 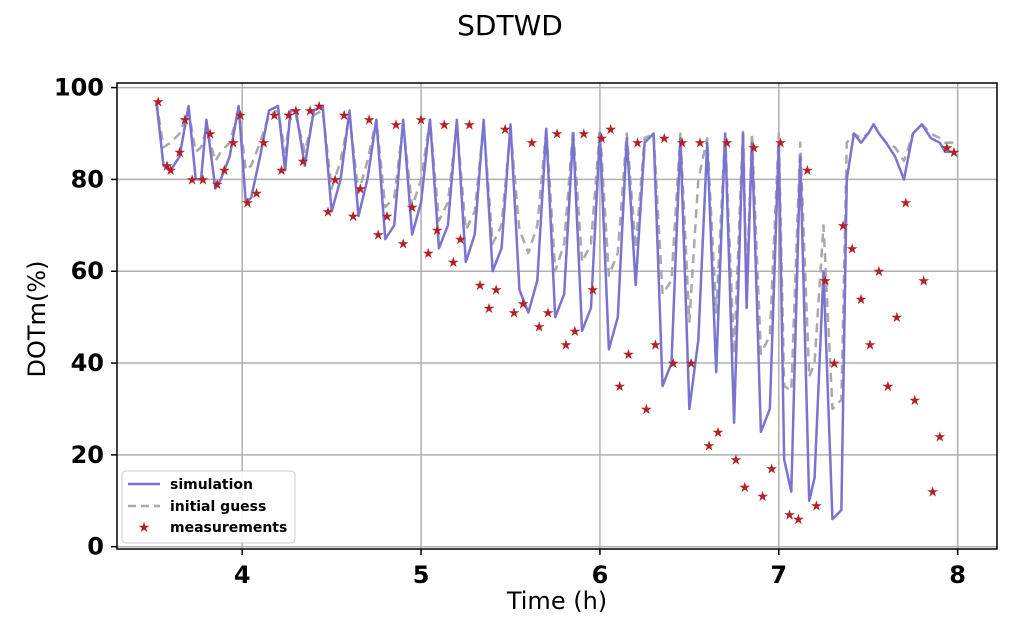 I want to click on legend-box, so click(x=208, y=507).